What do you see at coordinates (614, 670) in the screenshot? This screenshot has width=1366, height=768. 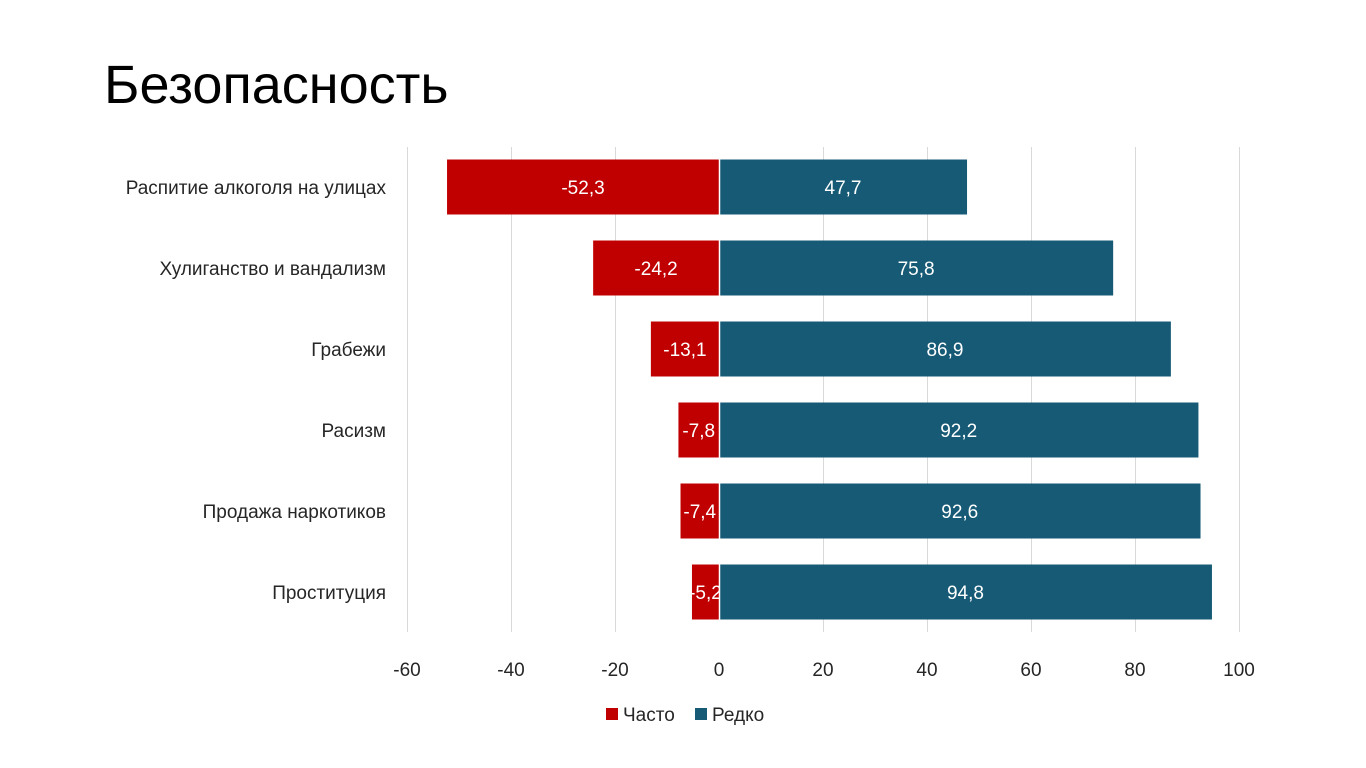 I see `x-tick-label-2: -20` at bounding box center [614, 670].